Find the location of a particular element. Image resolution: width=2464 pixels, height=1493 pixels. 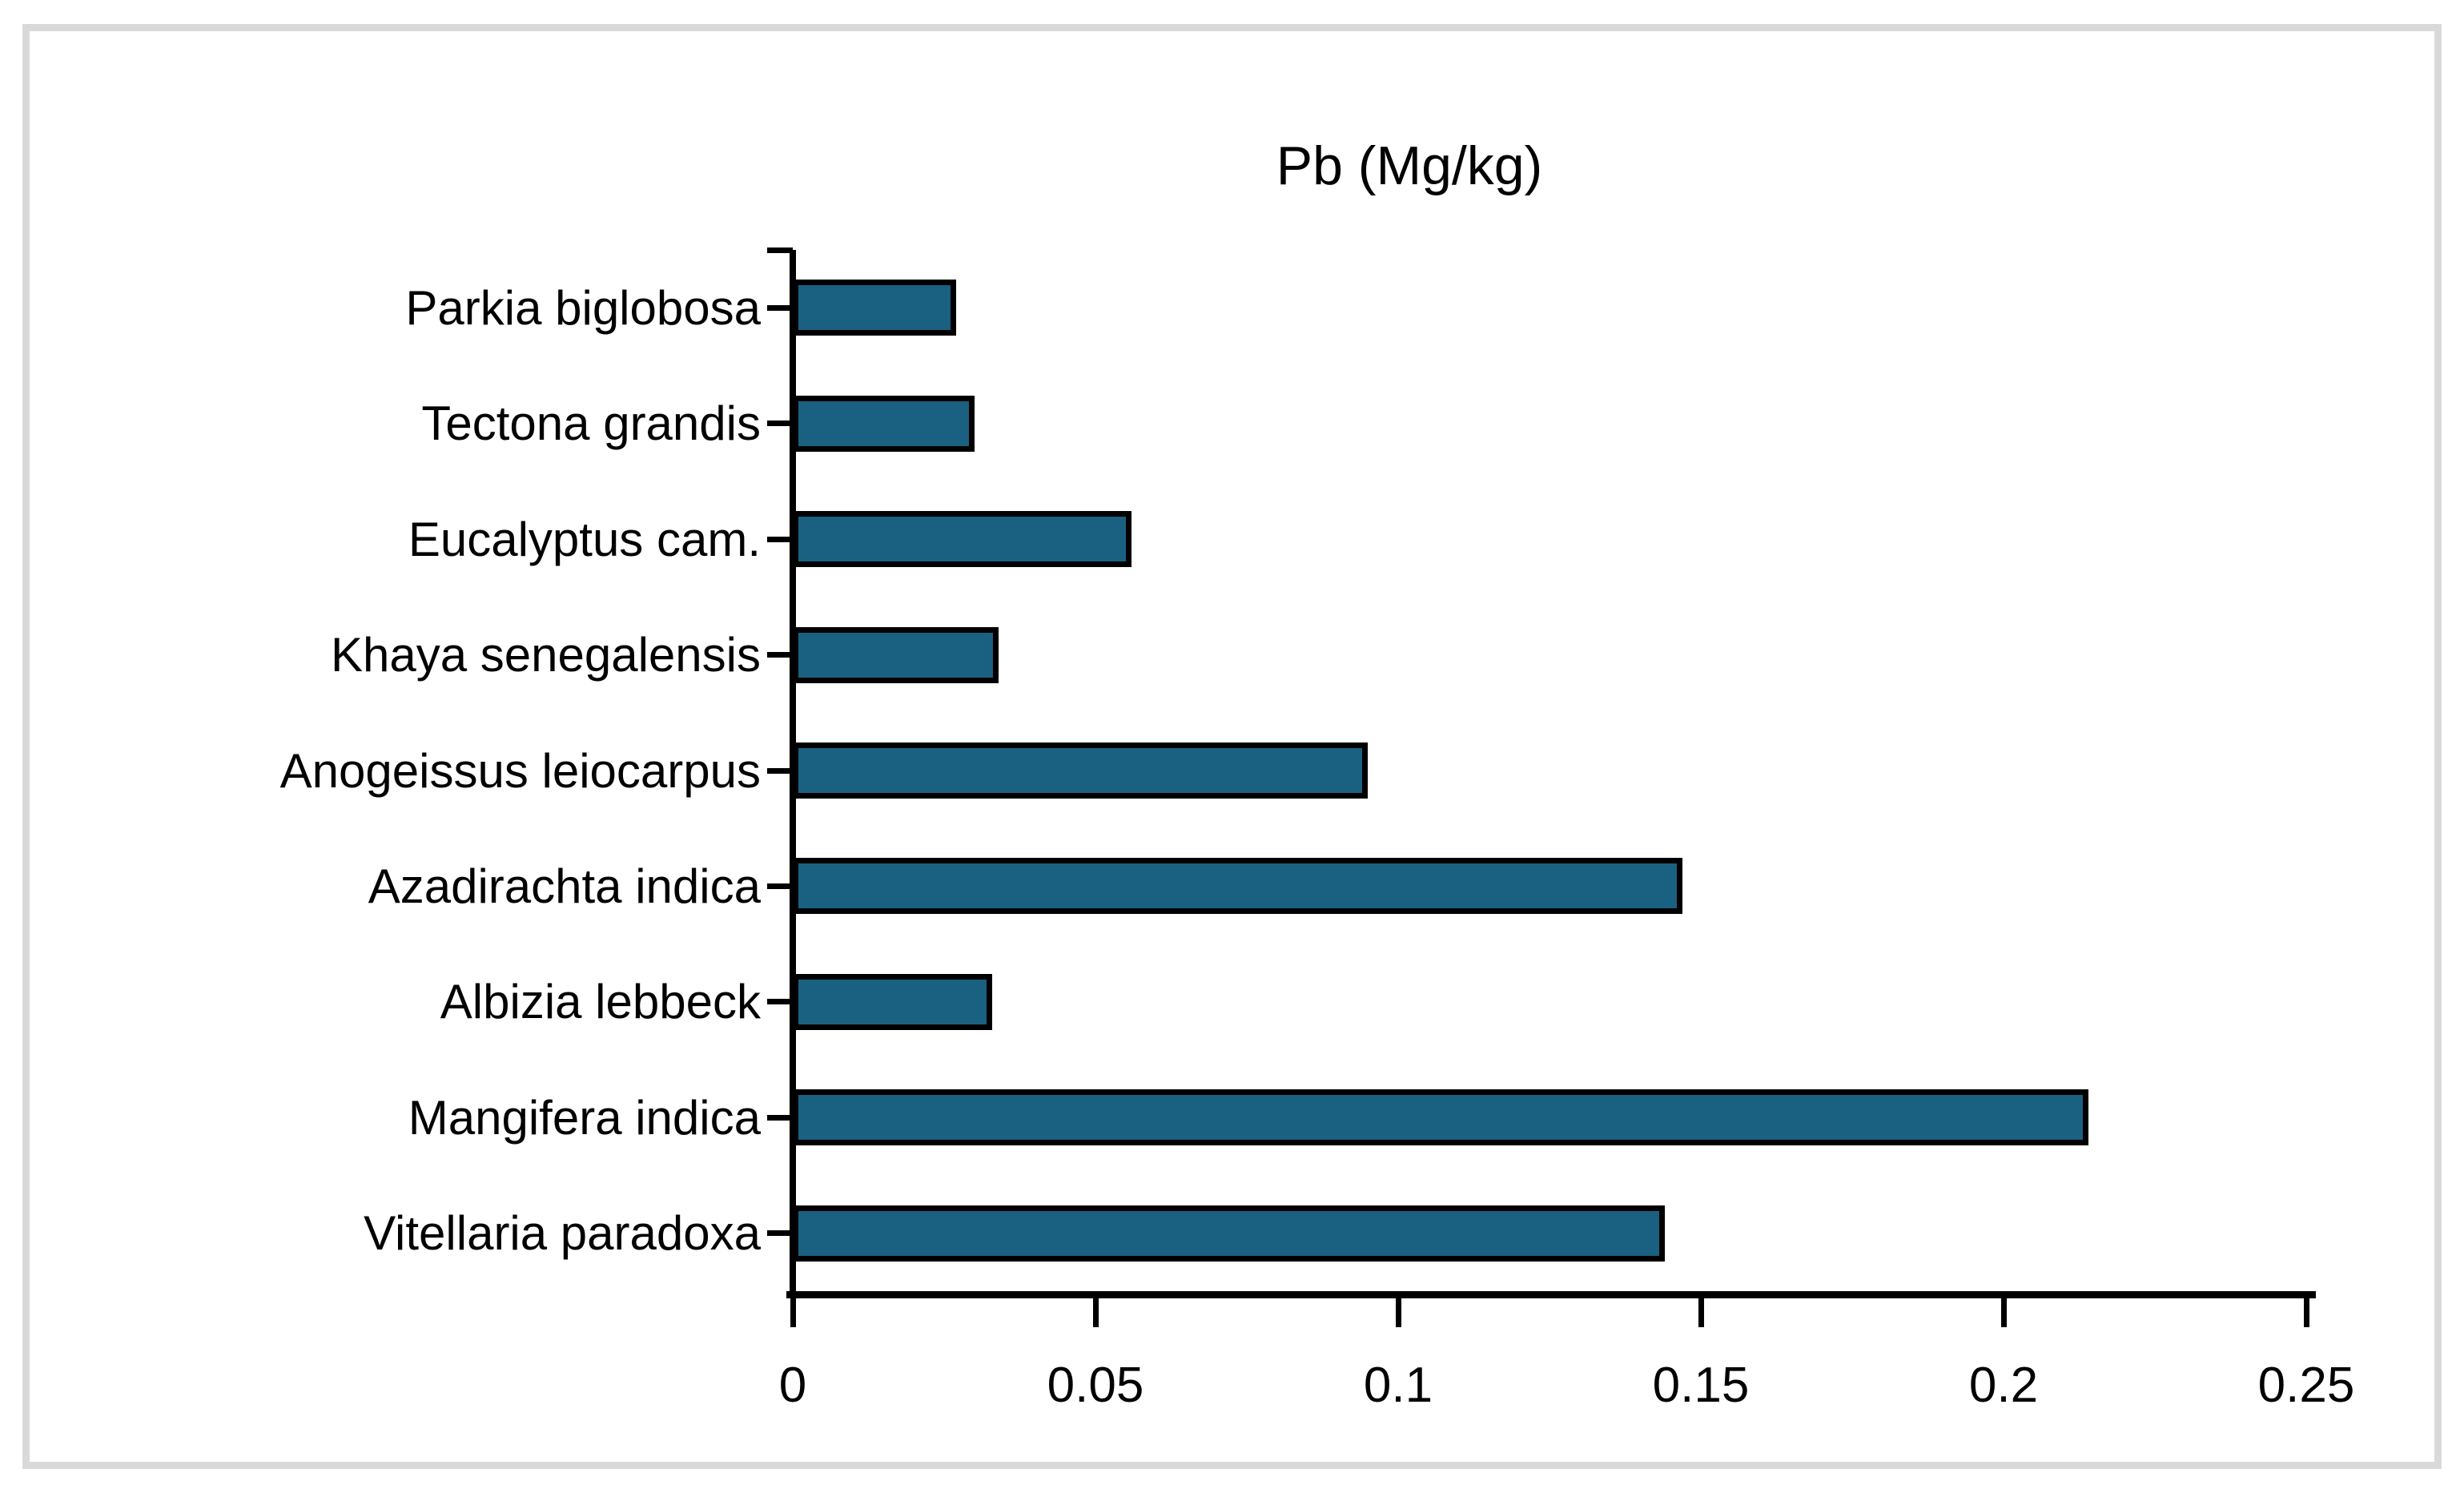

bar-albizia-lebbeck is located at coordinates (892, 1001).